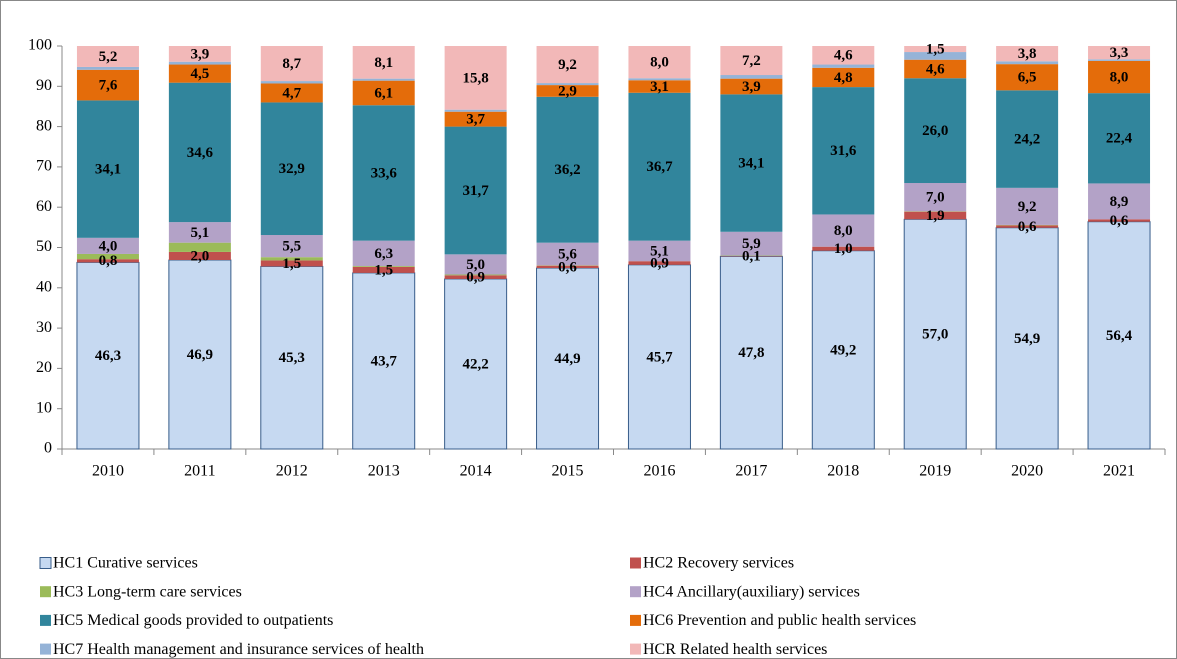 Image resolution: width=1177 pixels, height=659 pixels. What do you see at coordinates (199, 471) in the screenshot?
I see `x-tick-label: 2011` at bounding box center [199, 471].